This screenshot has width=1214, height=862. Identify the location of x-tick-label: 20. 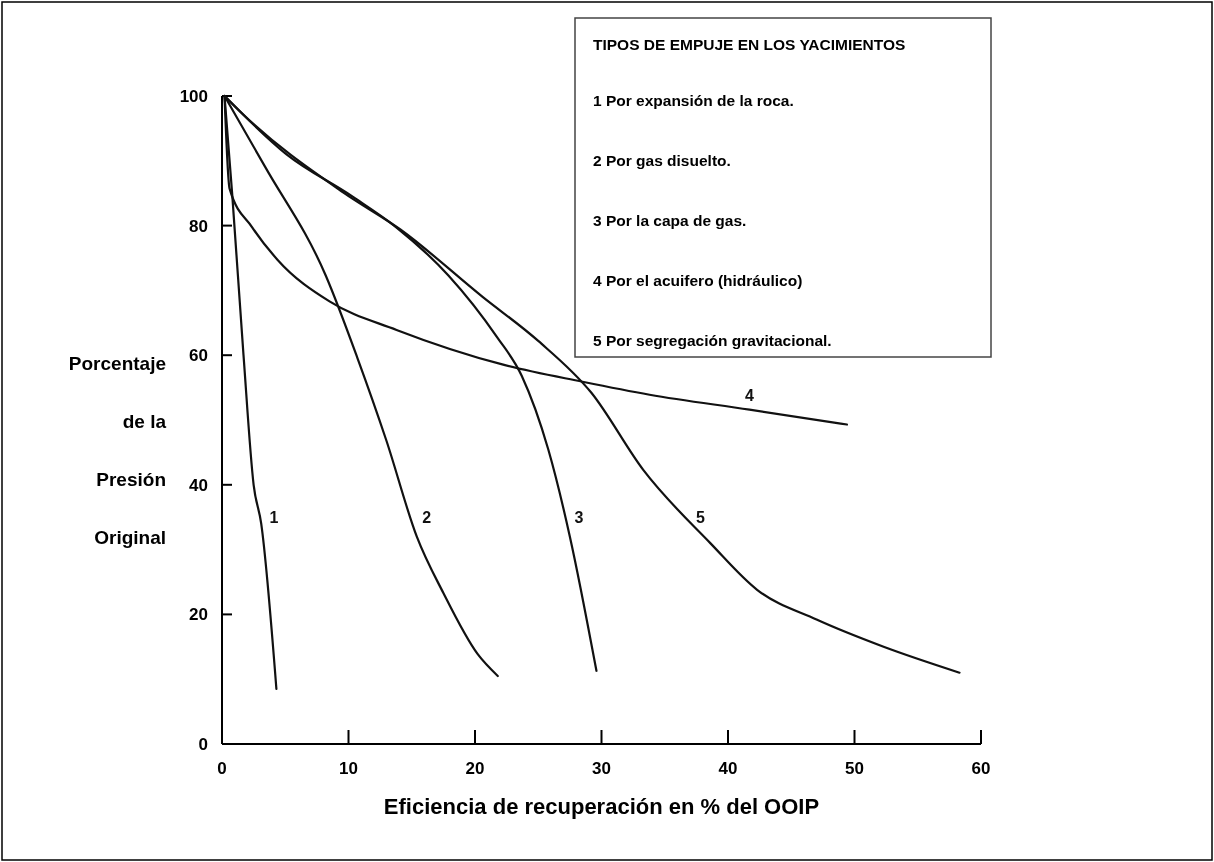
(475, 768).